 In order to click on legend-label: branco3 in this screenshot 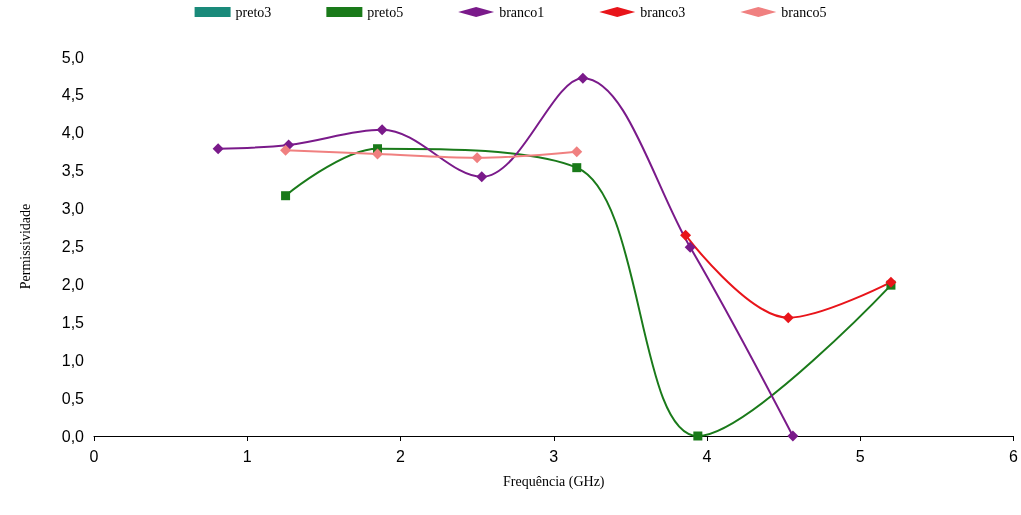, I will do `click(663, 12)`.